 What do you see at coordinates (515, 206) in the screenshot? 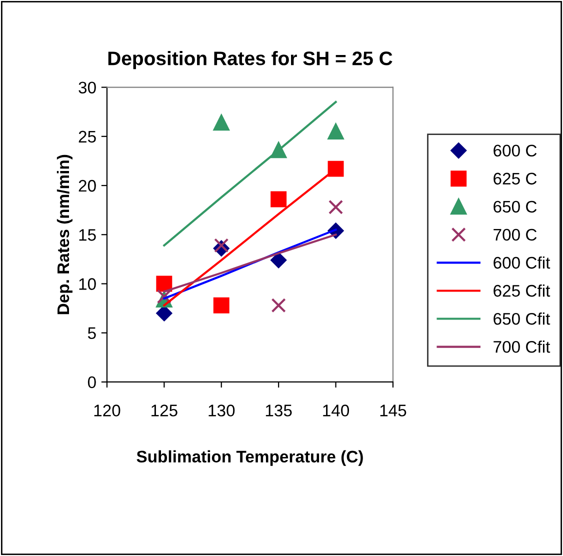
I see `legend-label: 650 C` at bounding box center [515, 206].